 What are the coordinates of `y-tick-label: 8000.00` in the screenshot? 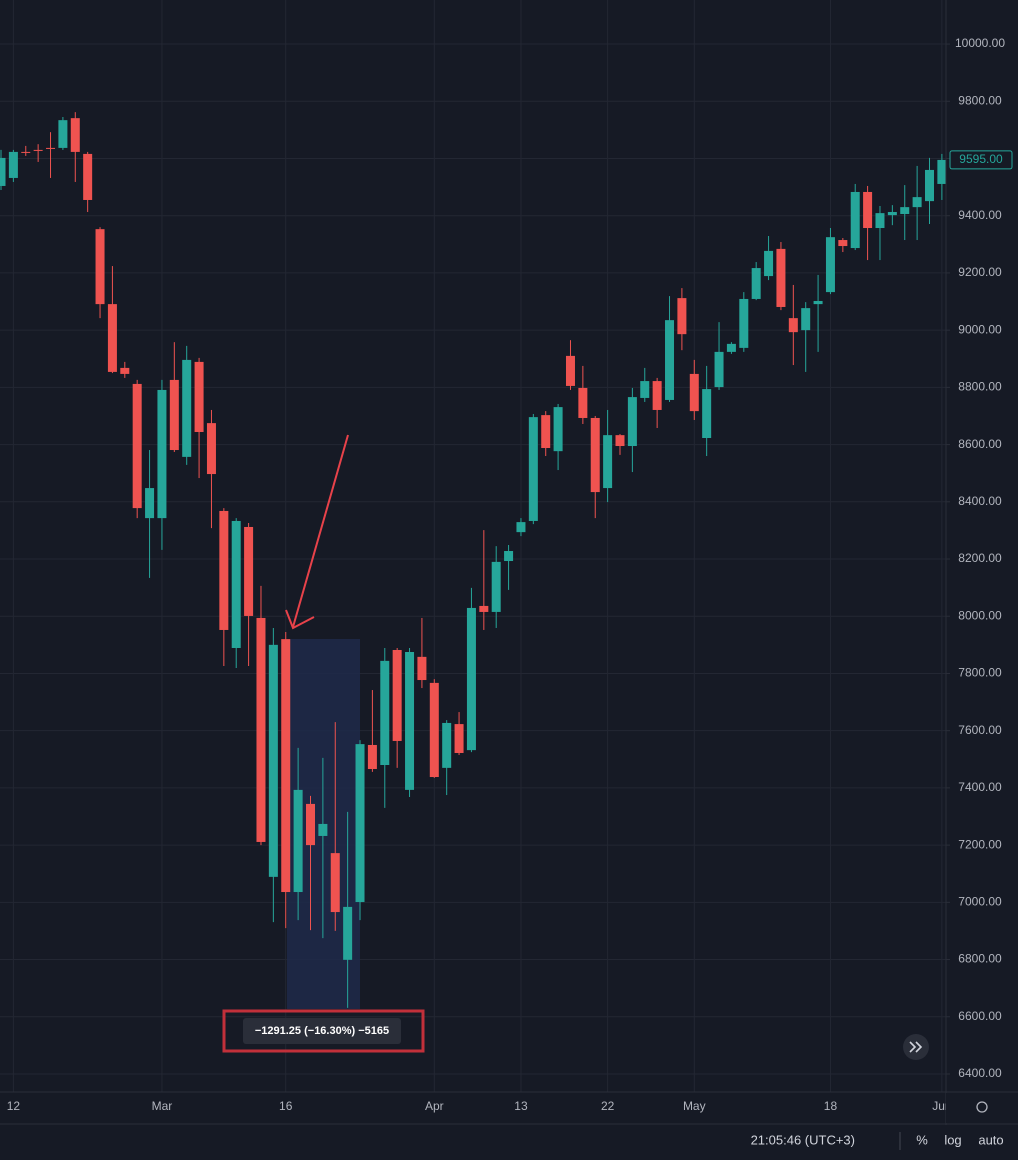 It's located at (980, 615).